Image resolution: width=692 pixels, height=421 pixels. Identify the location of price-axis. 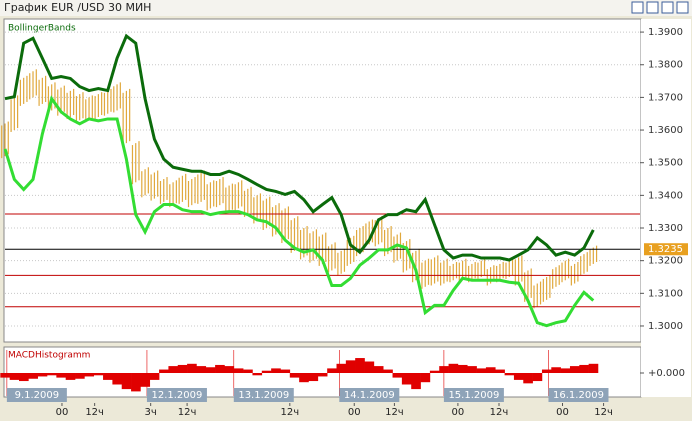
(666, 208).